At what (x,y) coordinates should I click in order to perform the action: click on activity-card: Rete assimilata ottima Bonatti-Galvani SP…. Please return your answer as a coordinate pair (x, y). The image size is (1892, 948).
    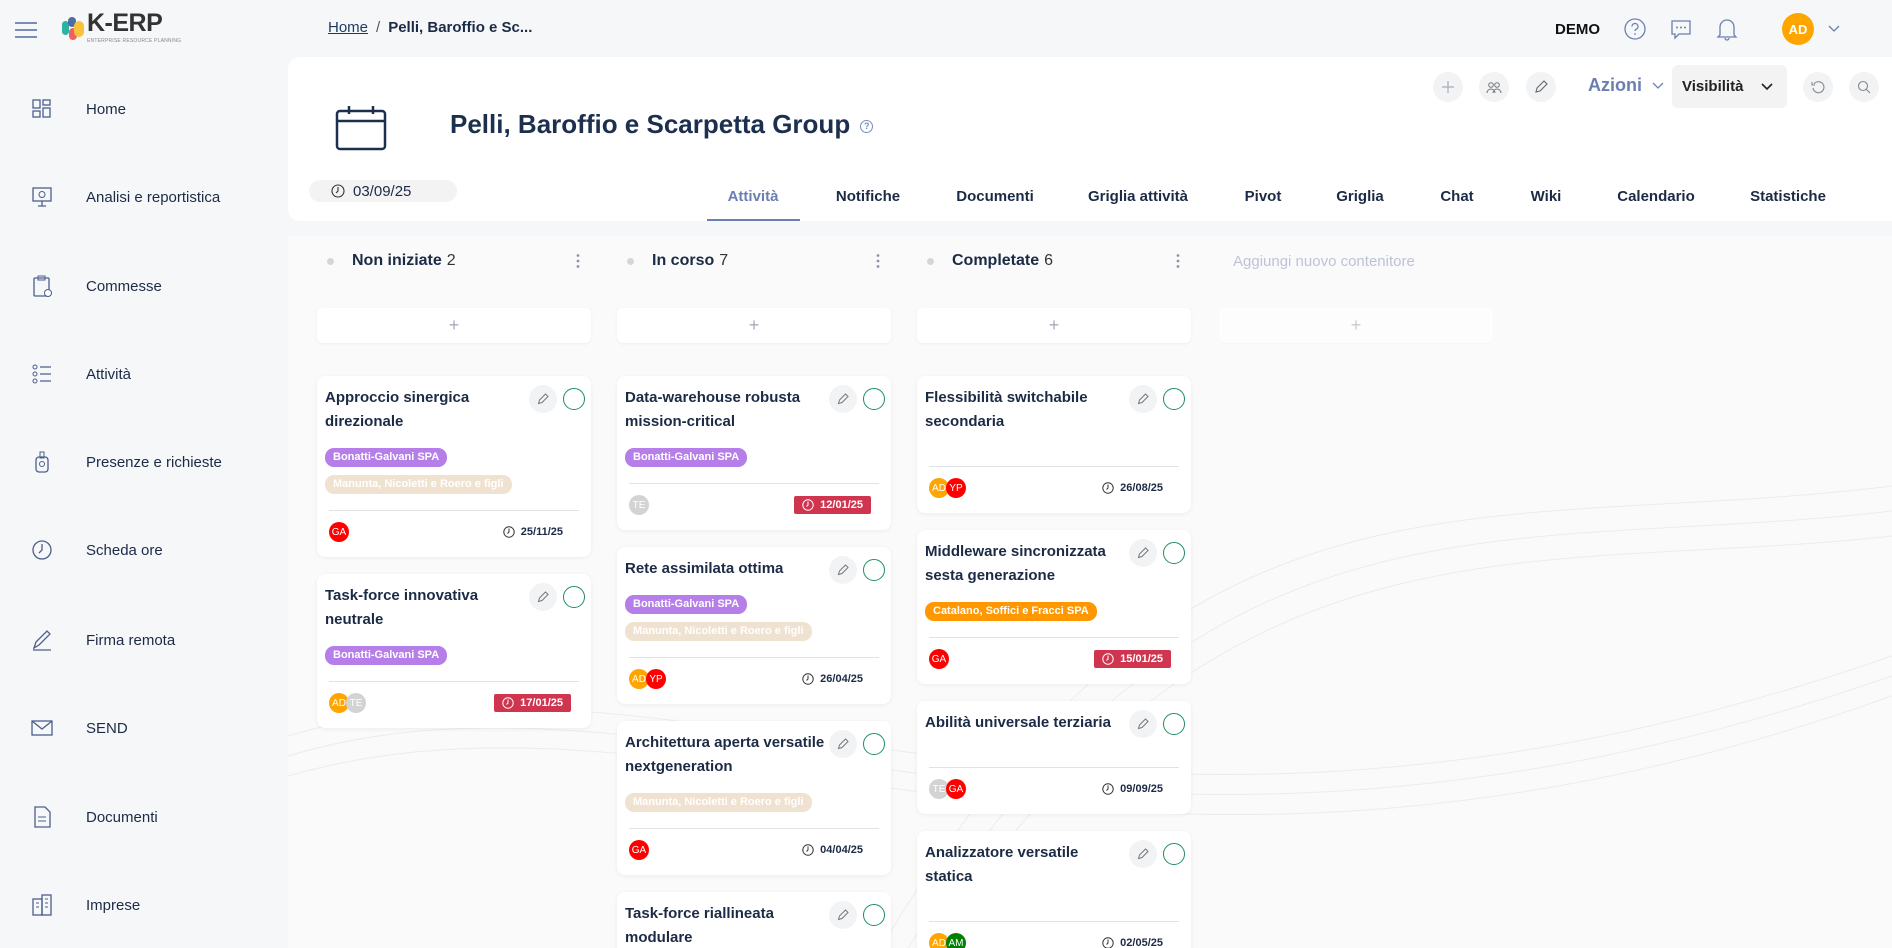
    Looking at the image, I should click on (754, 625).